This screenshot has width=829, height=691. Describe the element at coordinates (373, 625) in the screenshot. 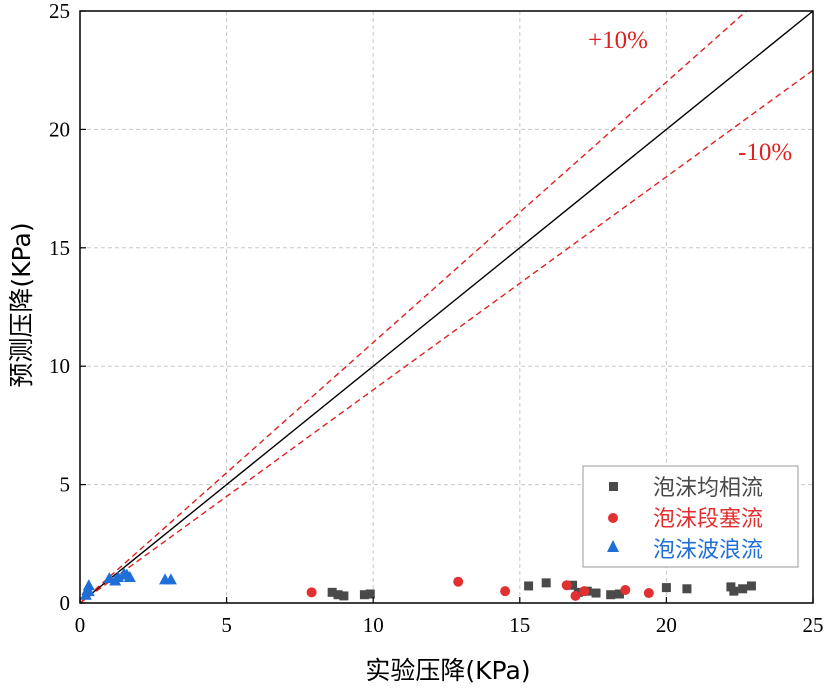

I see `x-tick-label-10: 10` at that location.